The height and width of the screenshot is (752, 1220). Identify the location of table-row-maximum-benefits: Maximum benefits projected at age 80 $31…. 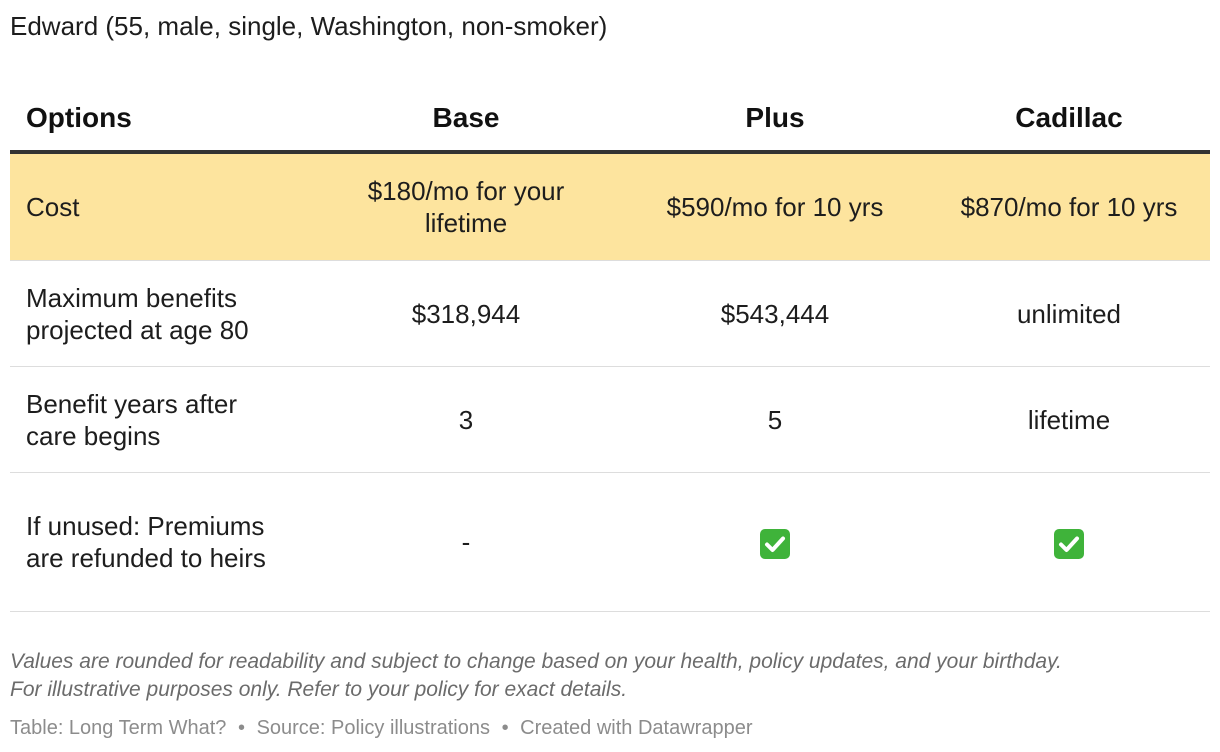
(610, 313).